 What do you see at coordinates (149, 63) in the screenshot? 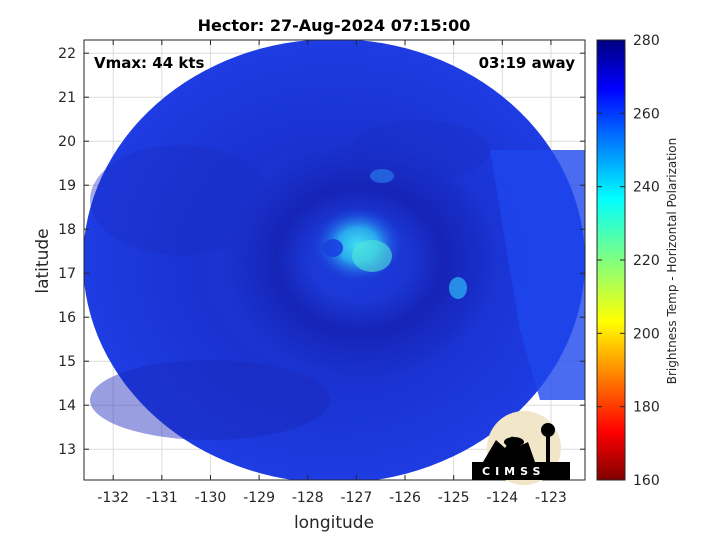
I see `vmax-annotation: Vmax: 44 kts` at bounding box center [149, 63].